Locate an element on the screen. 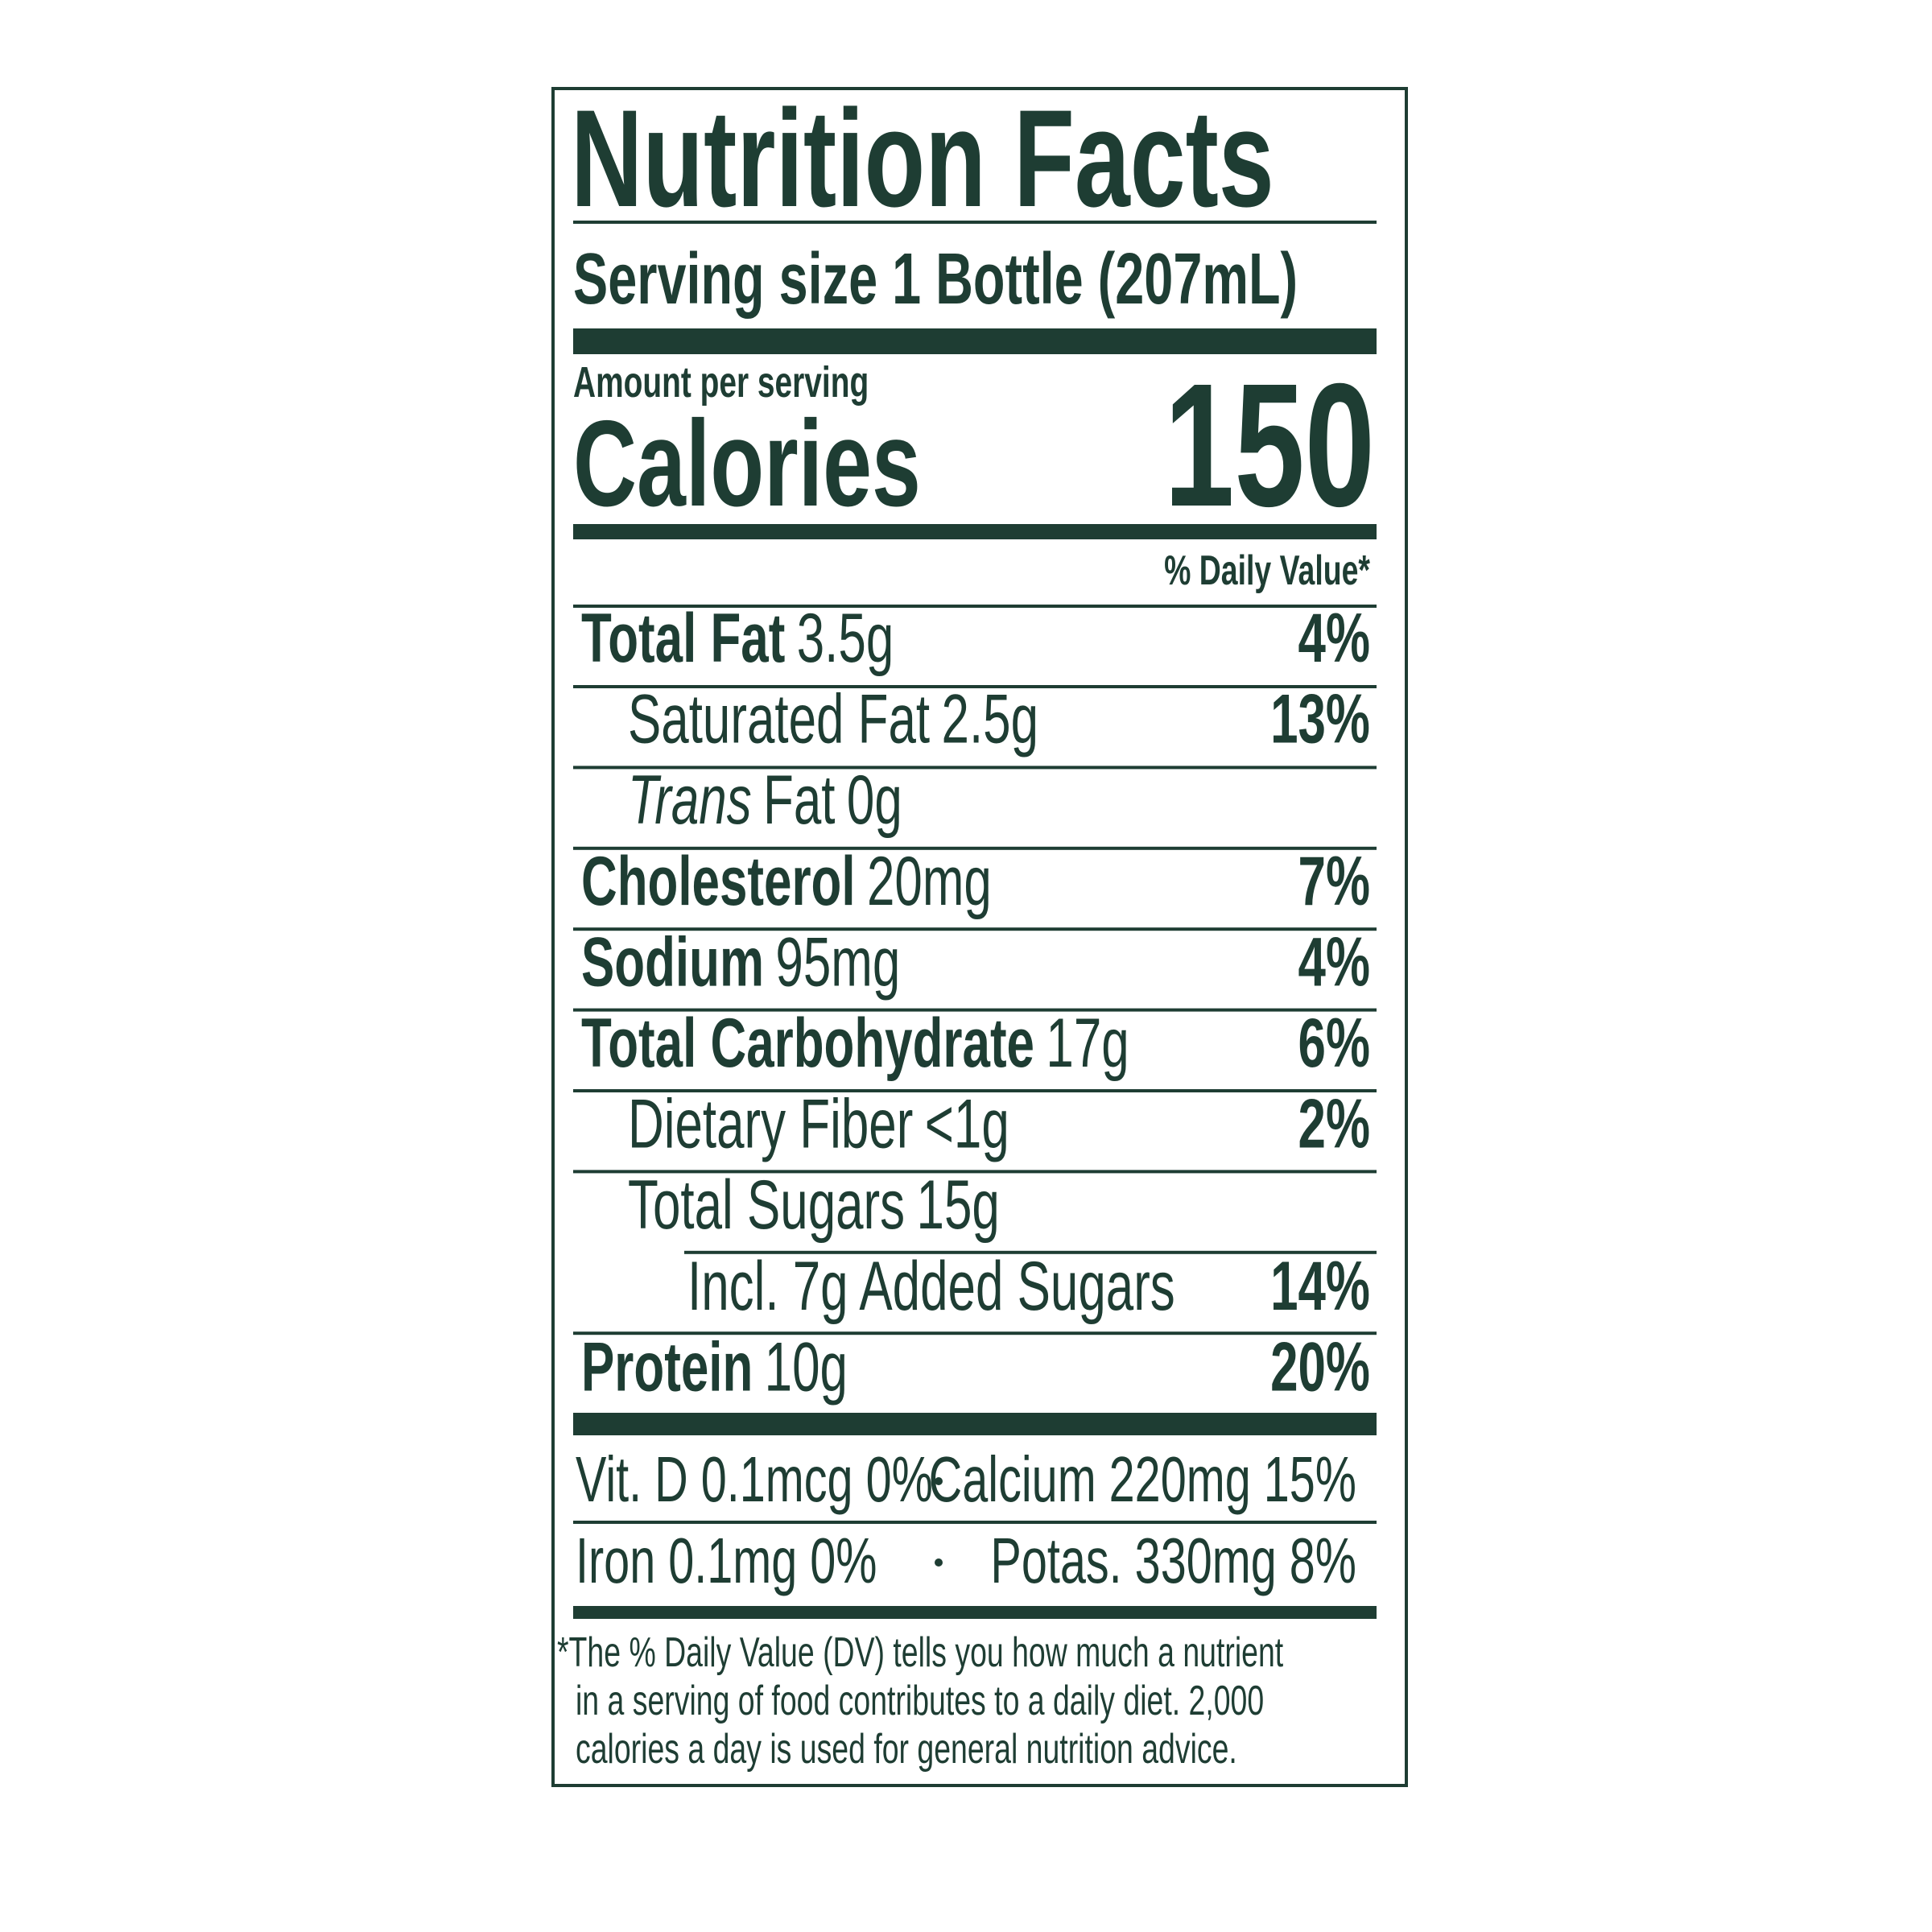 The height and width of the screenshot is (1932, 1932). nutrient-amount: 3.5g is located at coordinates (845, 637).